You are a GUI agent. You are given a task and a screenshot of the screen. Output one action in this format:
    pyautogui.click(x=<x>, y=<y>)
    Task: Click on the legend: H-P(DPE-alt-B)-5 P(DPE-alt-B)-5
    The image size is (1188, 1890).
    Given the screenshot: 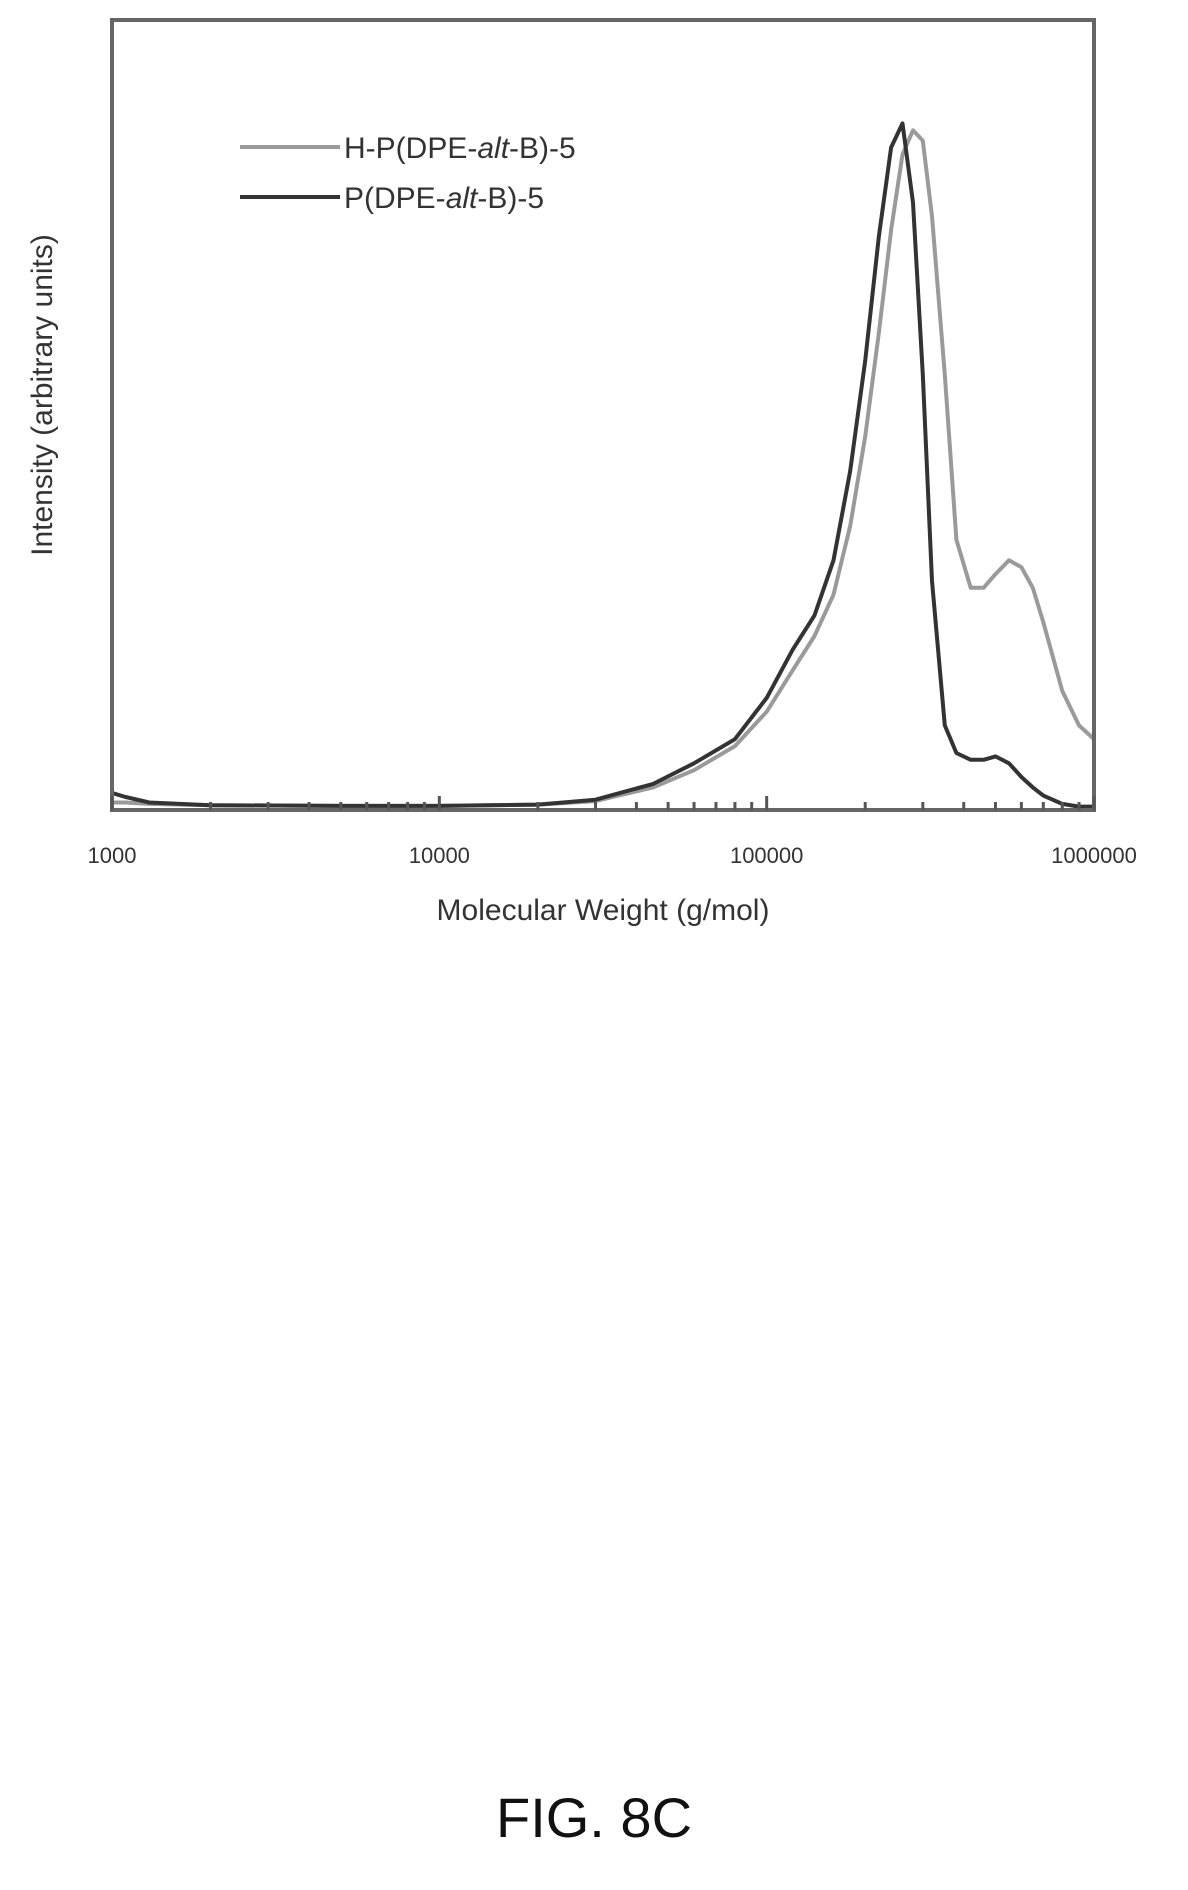 What is the action you would take?
    pyautogui.click(x=408, y=173)
    